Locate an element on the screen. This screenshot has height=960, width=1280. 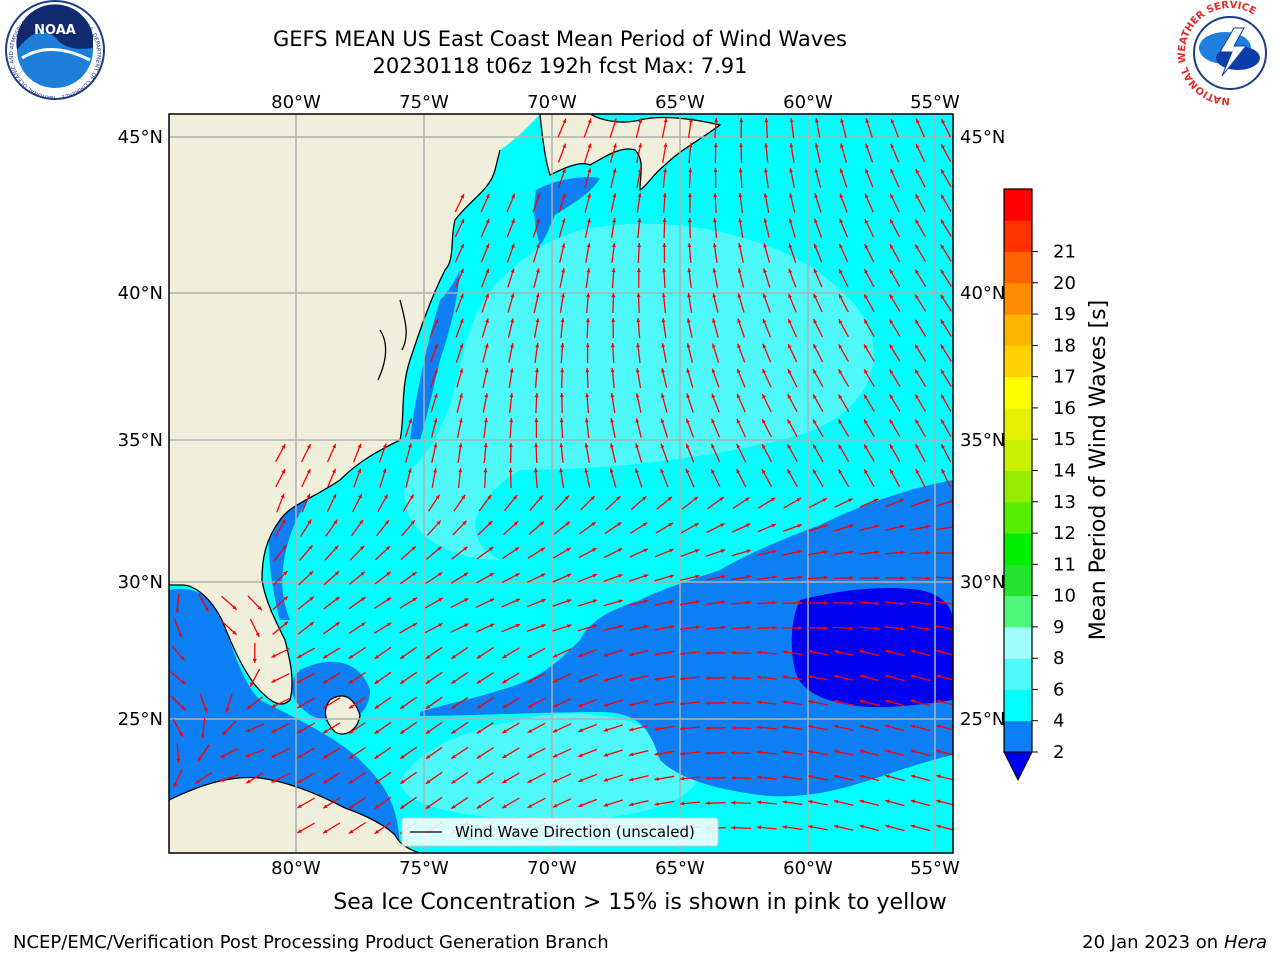
colorbar-label: Mean Period of Wind Waves [s] is located at coordinates (1098, 470).